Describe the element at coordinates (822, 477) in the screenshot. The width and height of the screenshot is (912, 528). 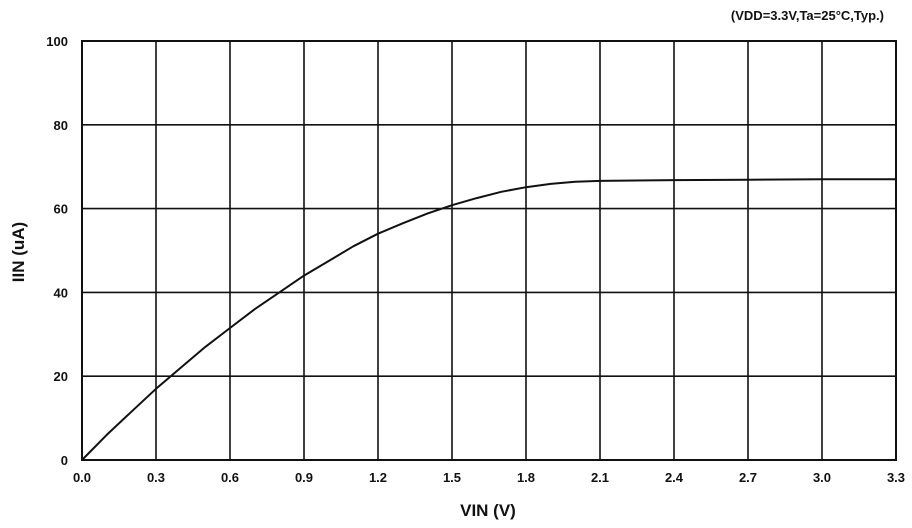
I see `x-tick-label: 3.0` at that location.